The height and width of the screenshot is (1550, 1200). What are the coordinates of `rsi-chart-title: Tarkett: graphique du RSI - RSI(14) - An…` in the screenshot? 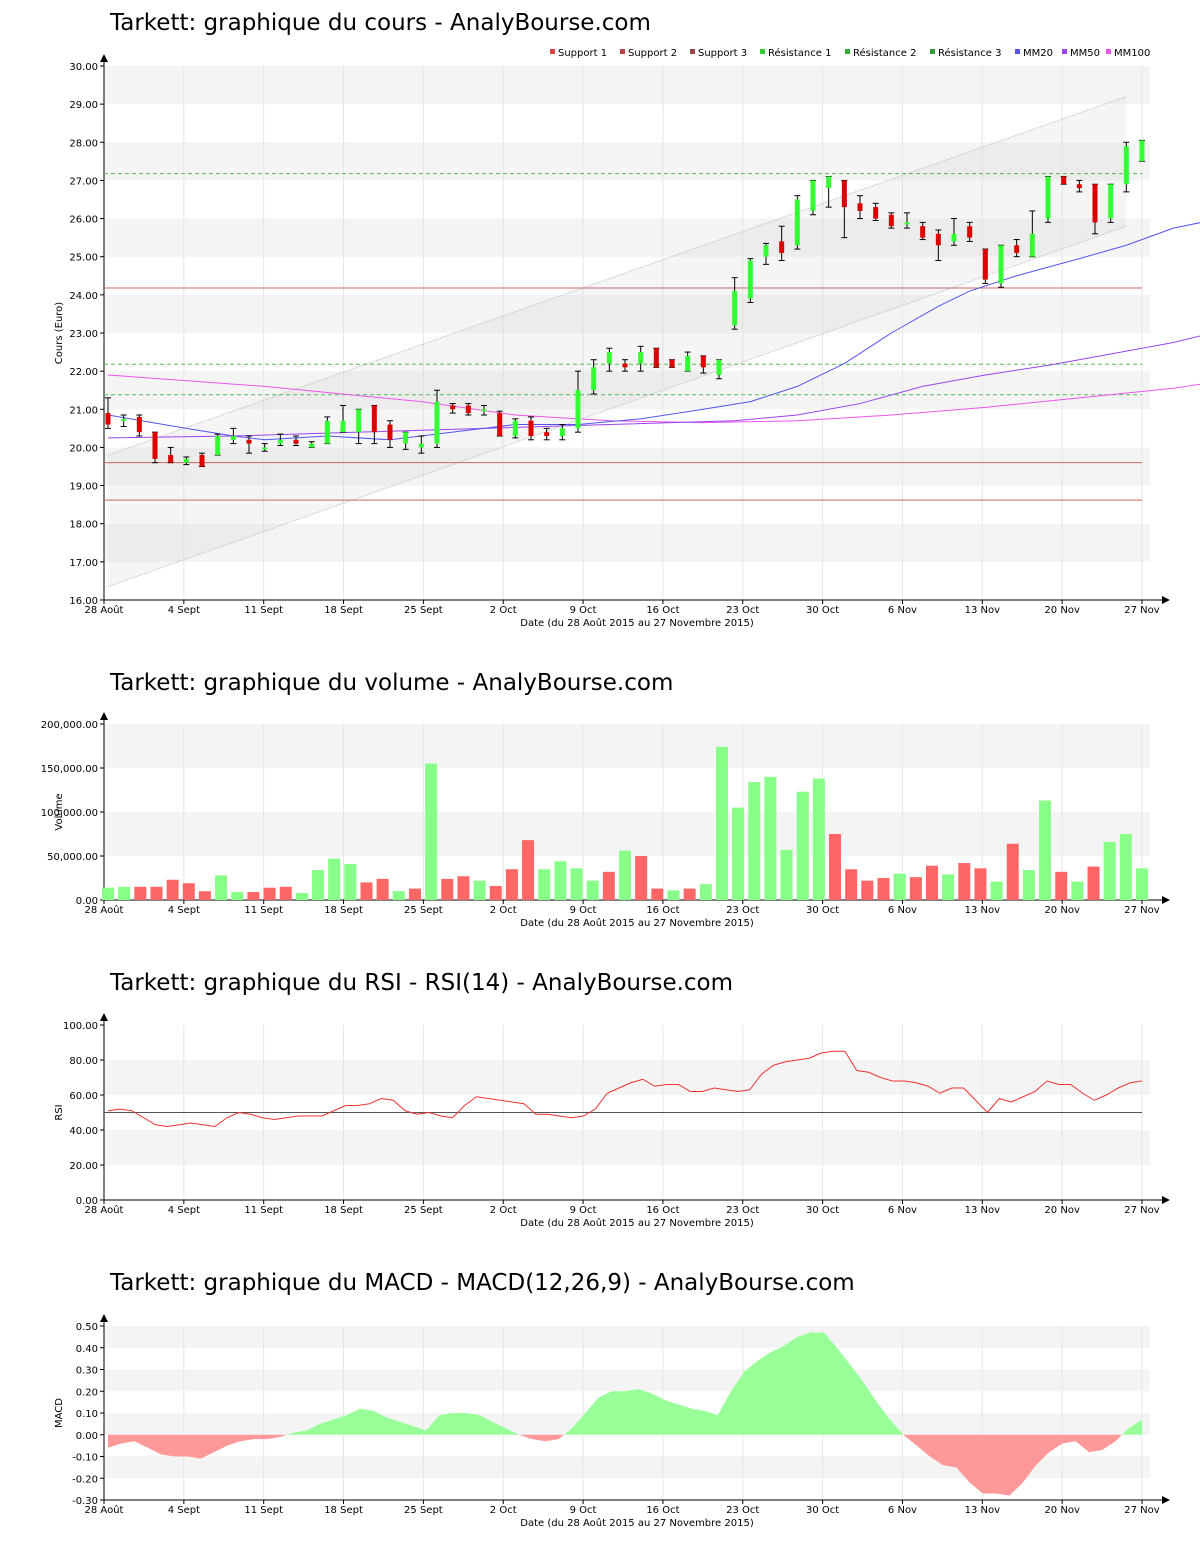 It's located at (422, 983).